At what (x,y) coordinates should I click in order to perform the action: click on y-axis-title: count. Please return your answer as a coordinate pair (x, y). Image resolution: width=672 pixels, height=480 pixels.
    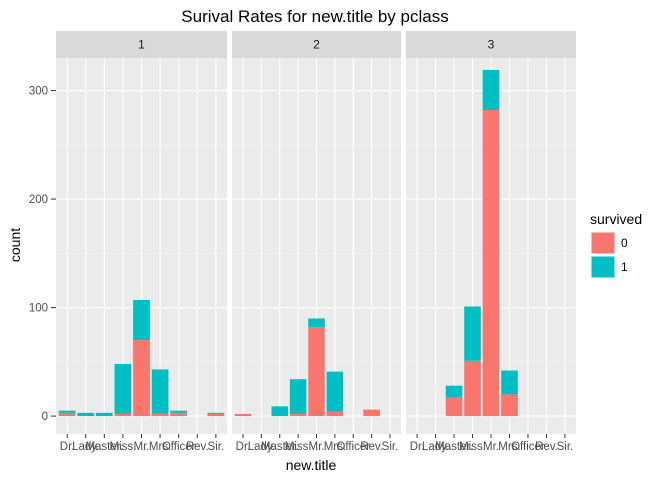
    Looking at the image, I should click on (15, 245).